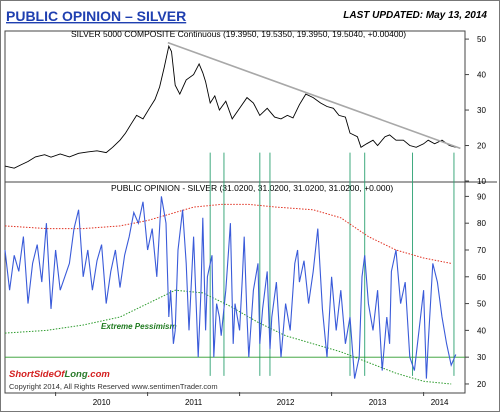 The width and height of the screenshot is (500, 418). I want to click on x-tick-label: 2013, so click(378, 402).